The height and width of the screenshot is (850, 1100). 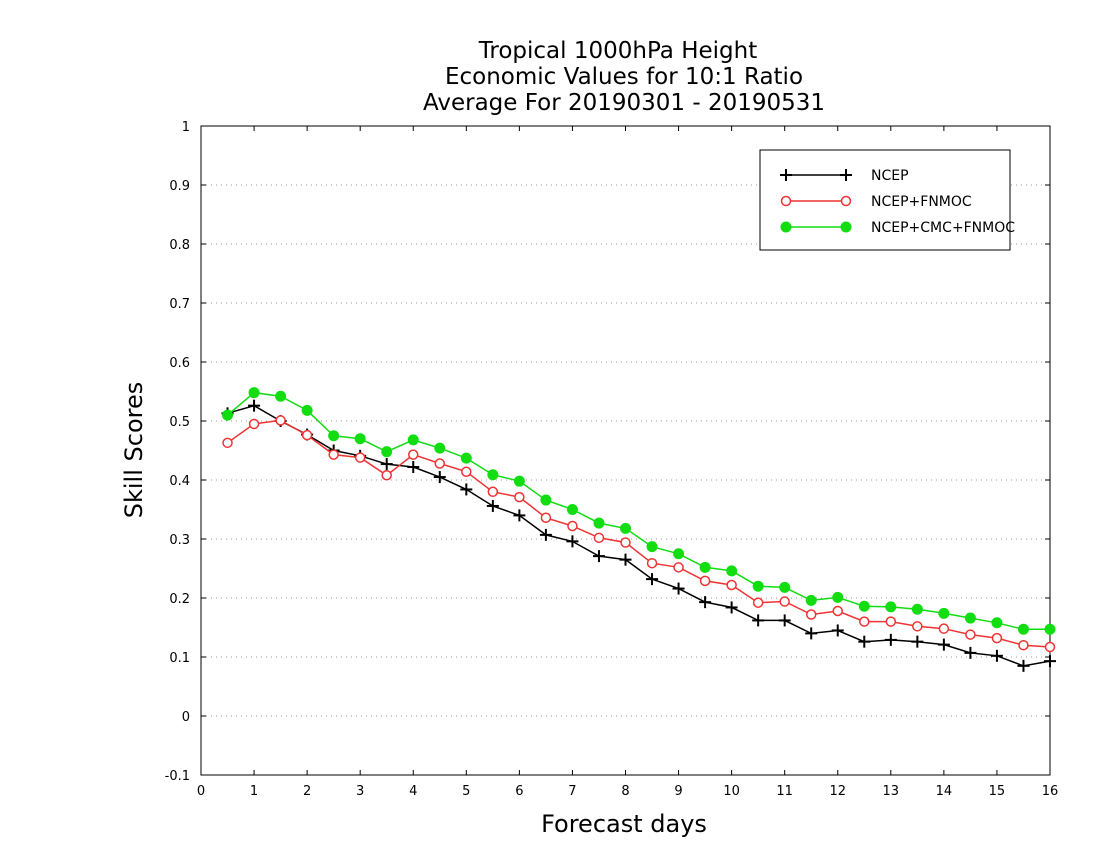 What do you see at coordinates (466, 791) in the screenshot?
I see `x-tick-label: 5` at bounding box center [466, 791].